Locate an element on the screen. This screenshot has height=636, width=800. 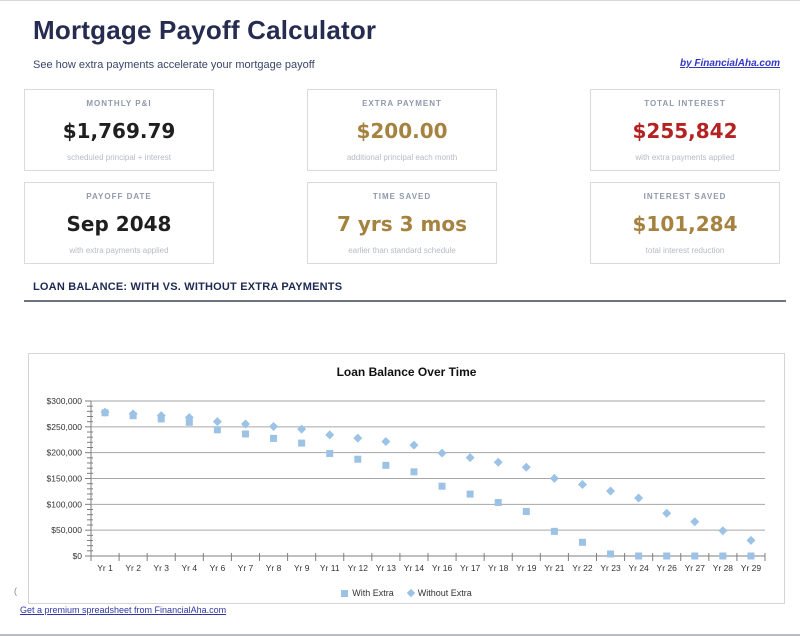
chart-legend: With Extra Without Extra is located at coordinates (406, 593).